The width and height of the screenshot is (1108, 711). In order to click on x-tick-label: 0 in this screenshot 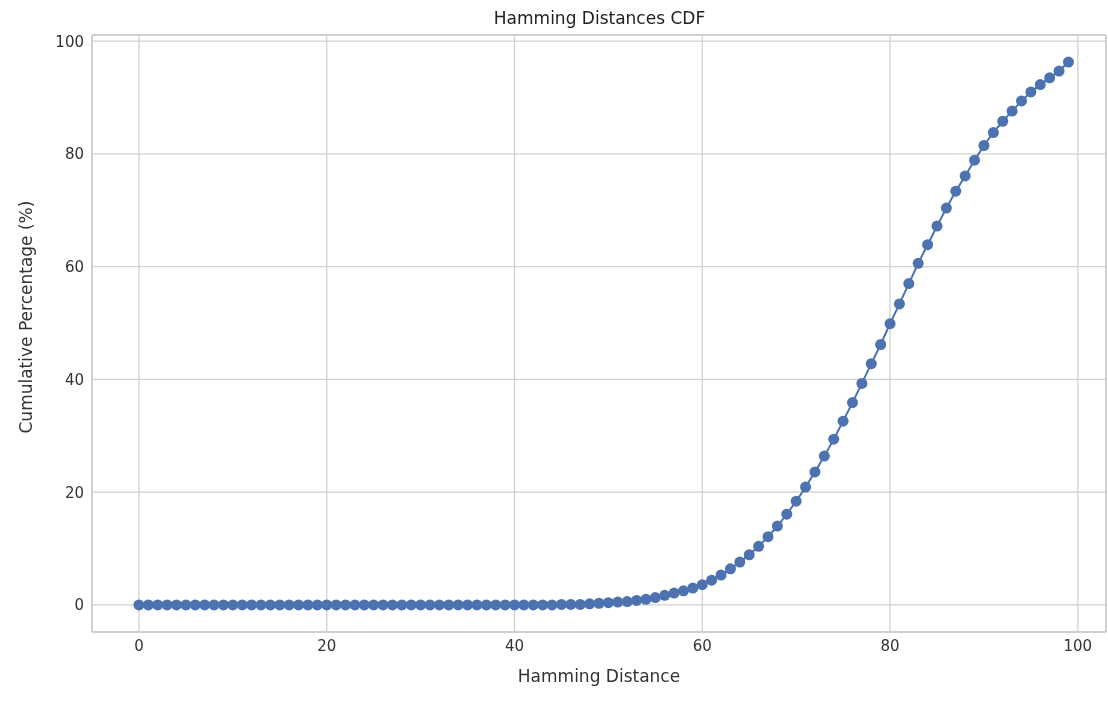, I will do `click(139, 645)`.